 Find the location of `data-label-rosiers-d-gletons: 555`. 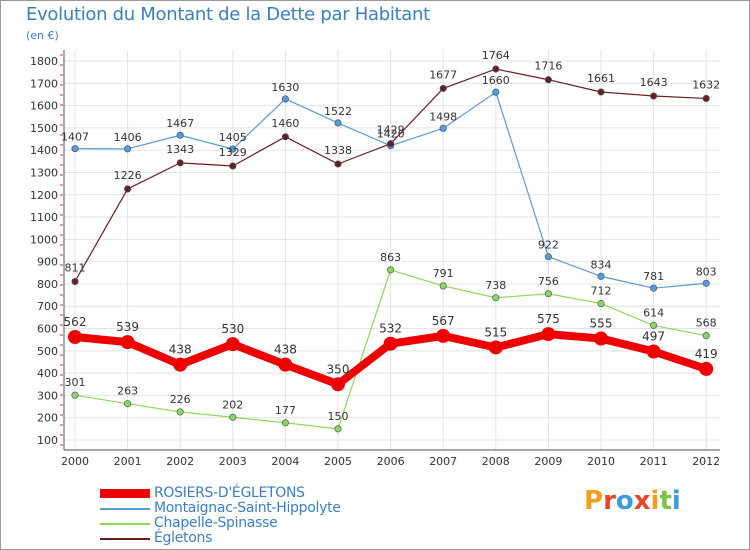

data-label-rosiers-d-gletons: 555 is located at coordinates (601, 324).